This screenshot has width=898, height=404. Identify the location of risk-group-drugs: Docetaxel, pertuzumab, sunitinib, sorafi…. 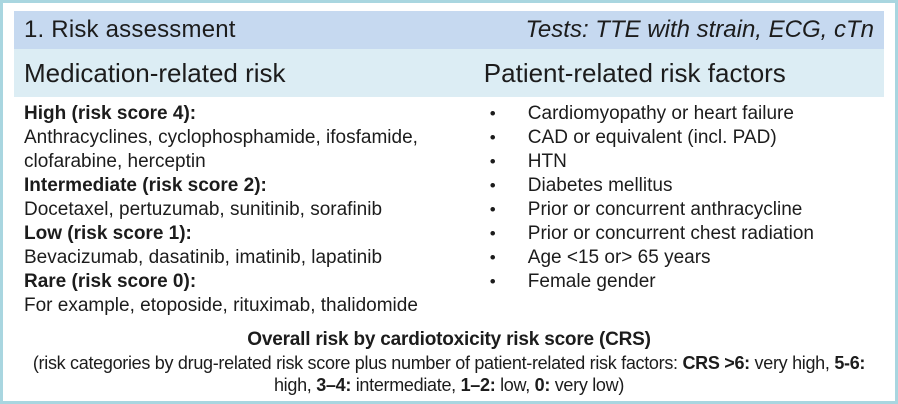
(203, 209).